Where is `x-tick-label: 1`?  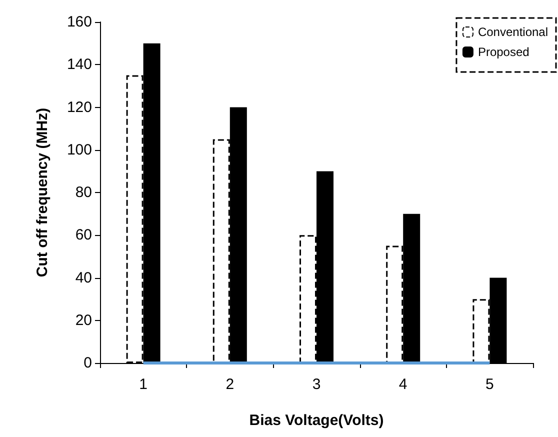
x-tick-label: 1 is located at coordinates (143, 384).